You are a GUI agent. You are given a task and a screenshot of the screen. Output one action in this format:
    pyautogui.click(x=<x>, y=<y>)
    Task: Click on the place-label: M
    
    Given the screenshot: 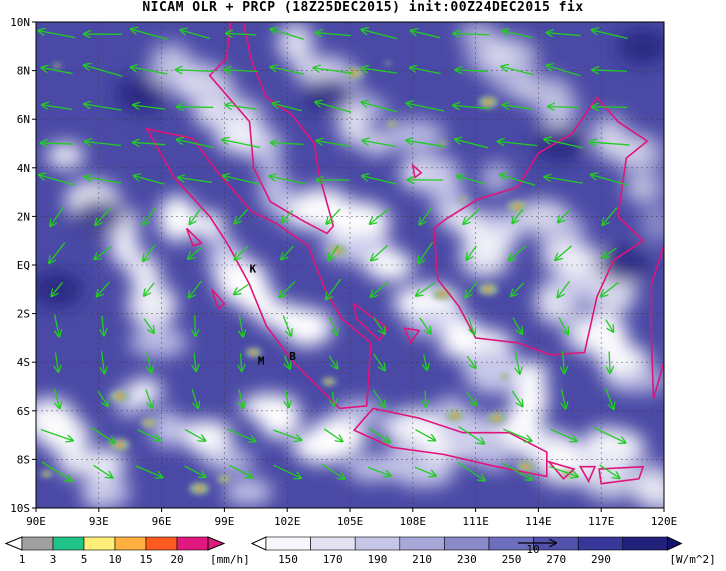 What is the action you would take?
    pyautogui.click(x=261, y=361)
    